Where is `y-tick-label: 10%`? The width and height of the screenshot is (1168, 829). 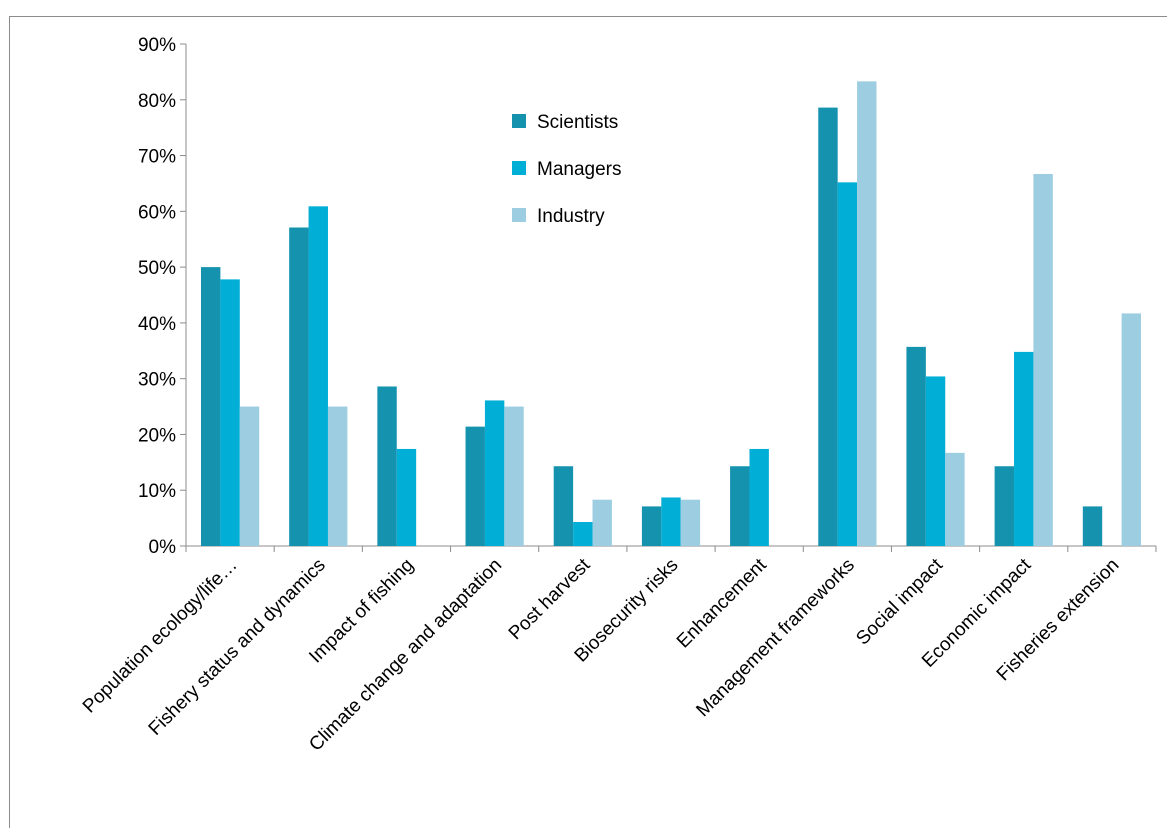 y-tick-label: 10% is located at coordinates (157, 491).